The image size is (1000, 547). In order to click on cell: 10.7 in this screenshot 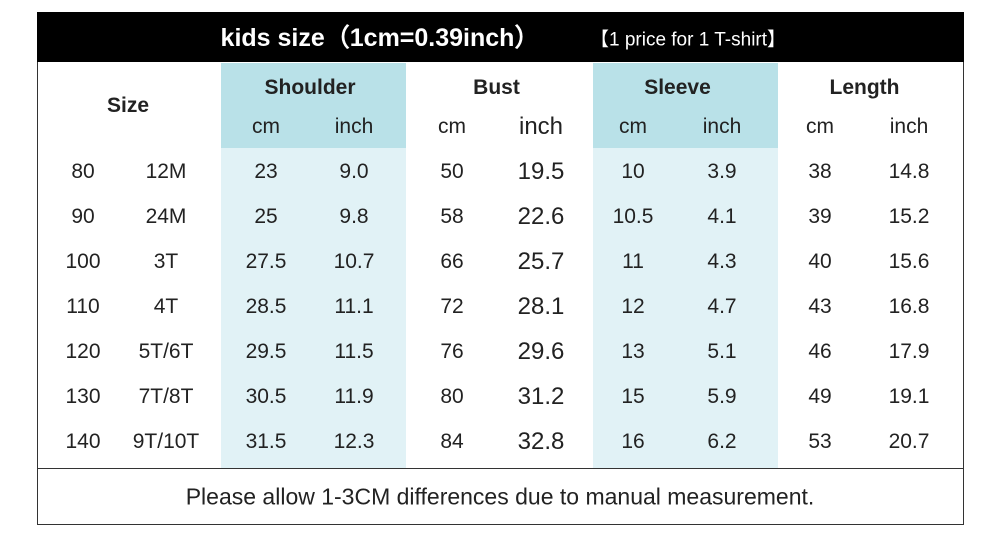, I will do `click(354, 261)`.